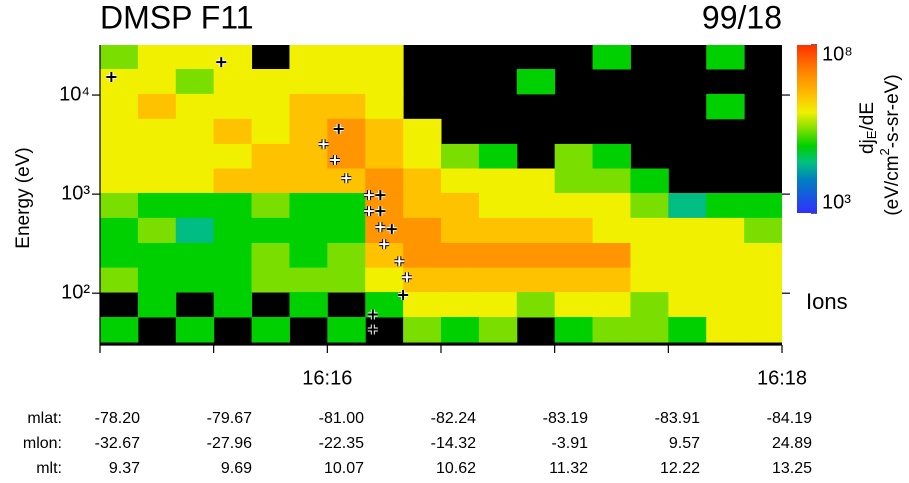 Image resolution: width=909 pixels, height=483 pixels. What do you see at coordinates (742, 17) in the screenshot?
I see `chart-subtitle: 99/18` at bounding box center [742, 17].